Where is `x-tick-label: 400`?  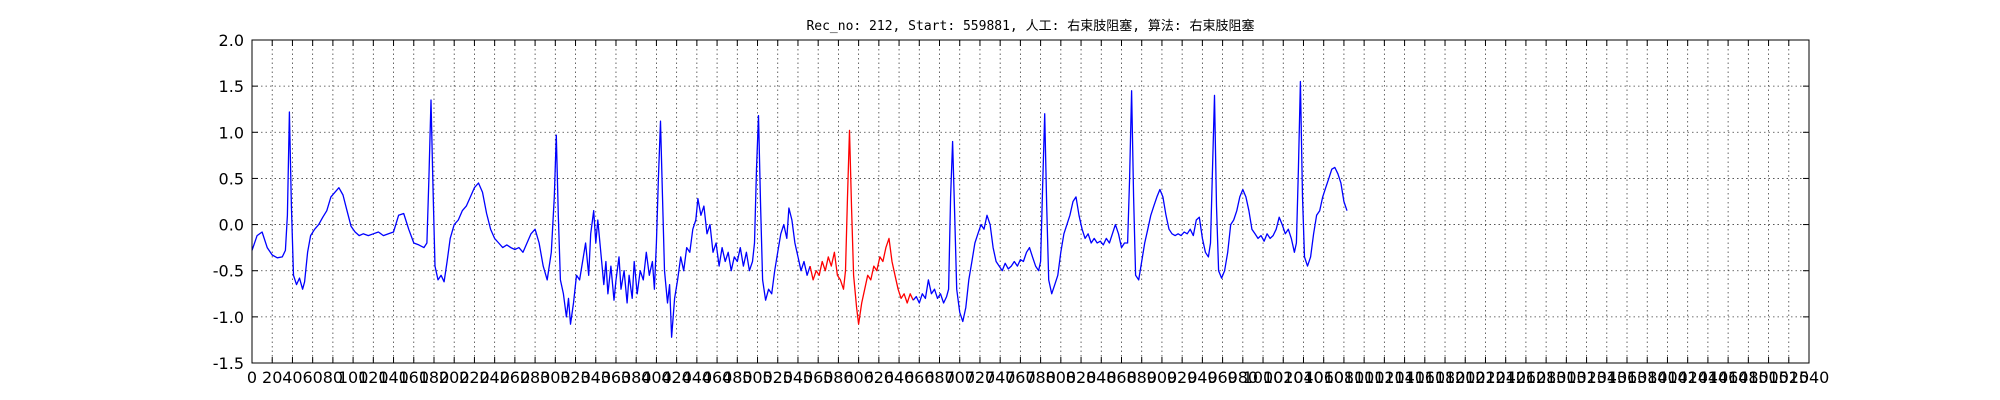 x-tick-label: 400 is located at coordinates (656, 377).